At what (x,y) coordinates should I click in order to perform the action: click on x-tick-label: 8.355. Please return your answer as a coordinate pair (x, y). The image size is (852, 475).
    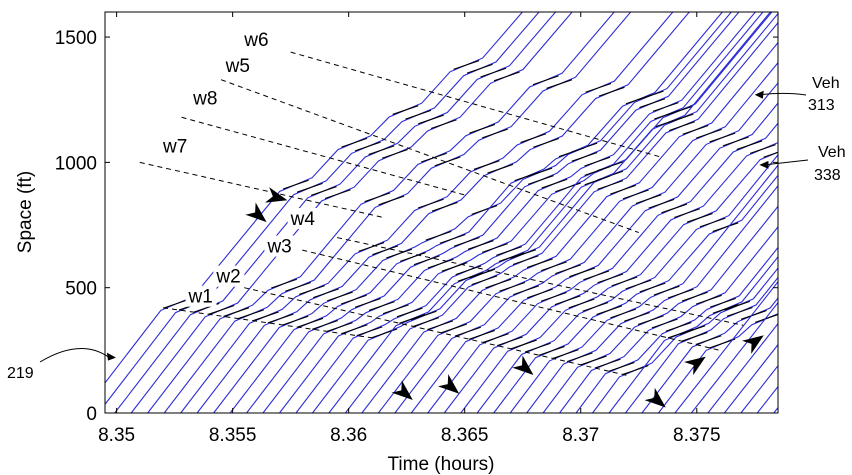
    Looking at the image, I should click on (233, 435).